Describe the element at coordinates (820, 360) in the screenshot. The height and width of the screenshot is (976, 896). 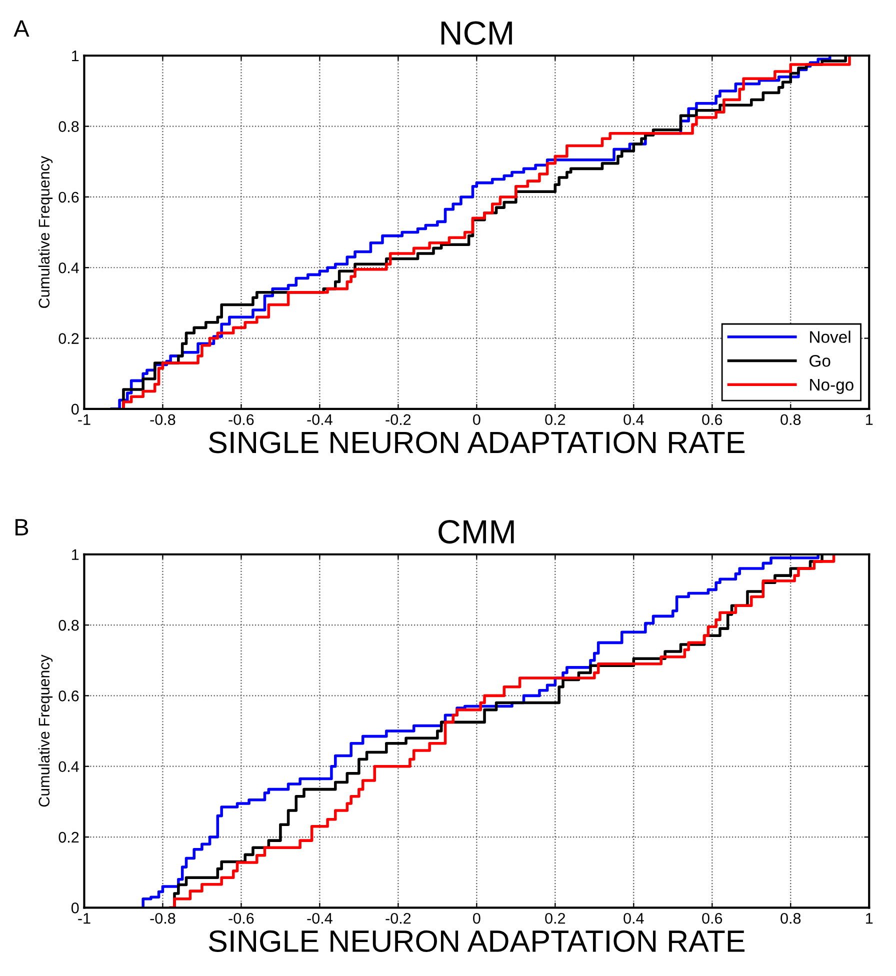
I see `legend-label: Go` at that location.